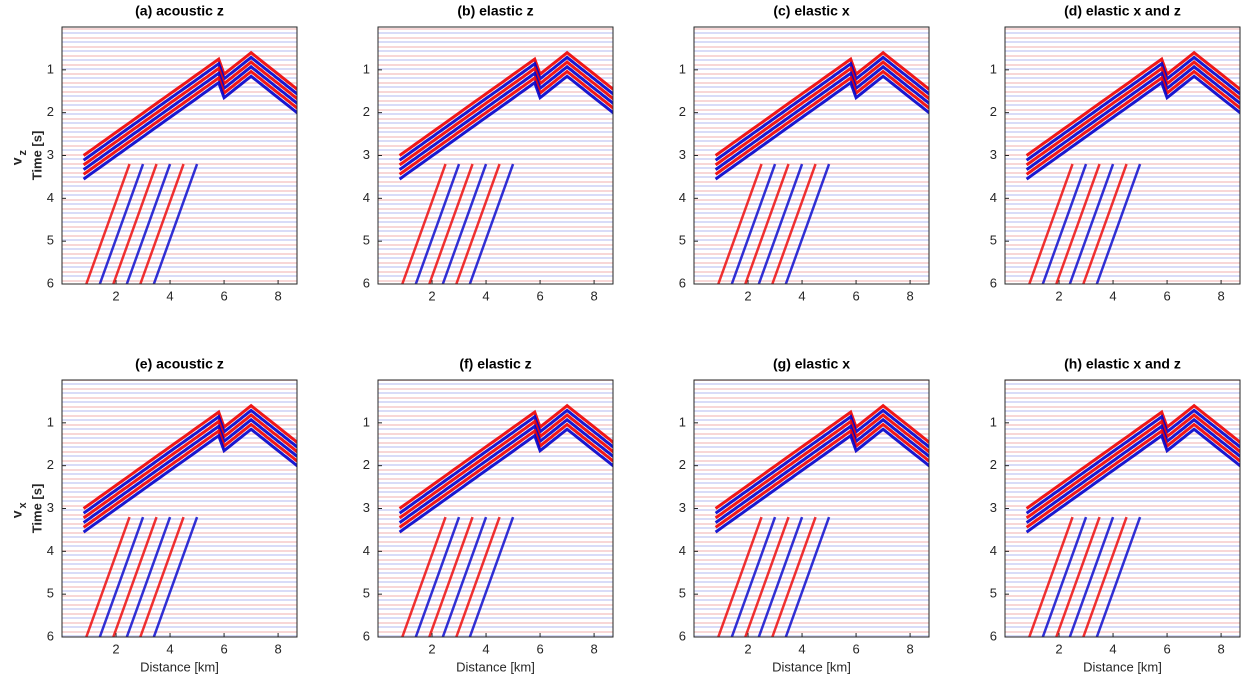 This screenshot has height=694, width=1245. What do you see at coordinates (811, 11) in the screenshot?
I see `panel-title: (c) elastic x` at bounding box center [811, 11].